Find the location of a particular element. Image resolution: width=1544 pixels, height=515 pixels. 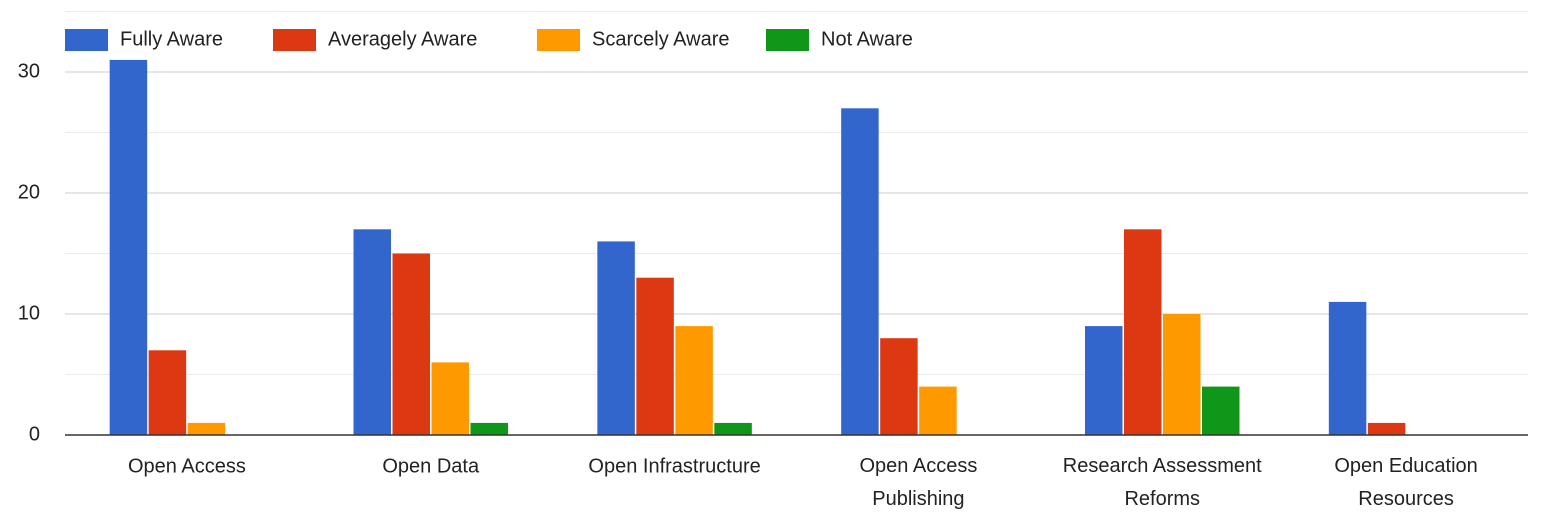

x-tick-label: Open Access Publishing is located at coordinates (918, 482).